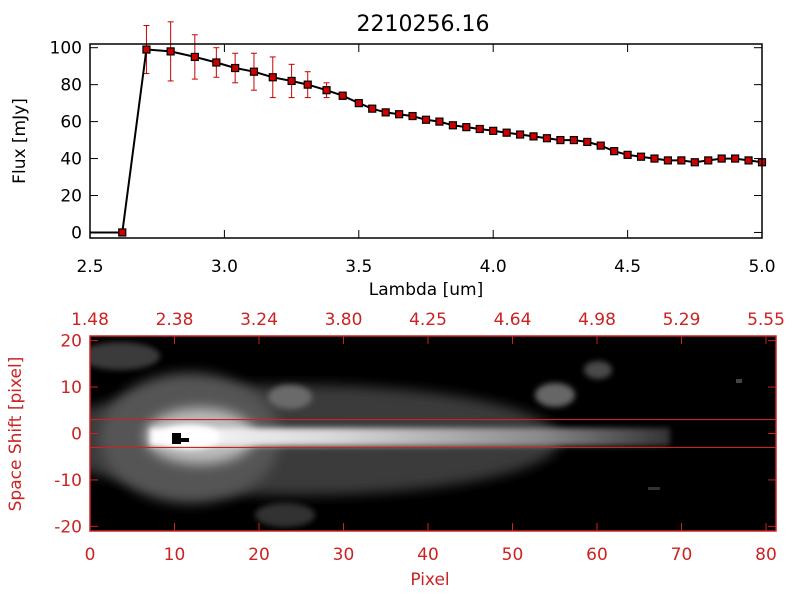  Describe the element at coordinates (175, 555) in the screenshot. I see `image-x-tick-label: 10` at that location.